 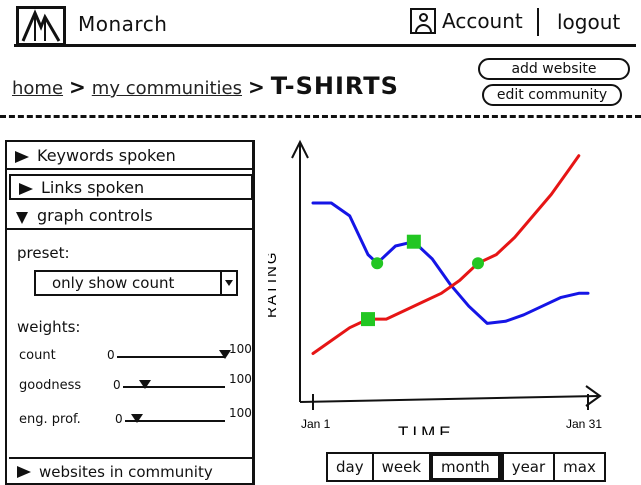 What do you see at coordinates (167, 88) in the screenshot?
I see `breadcrumb-communities-link: my communities` at bounding box center [167, 88].